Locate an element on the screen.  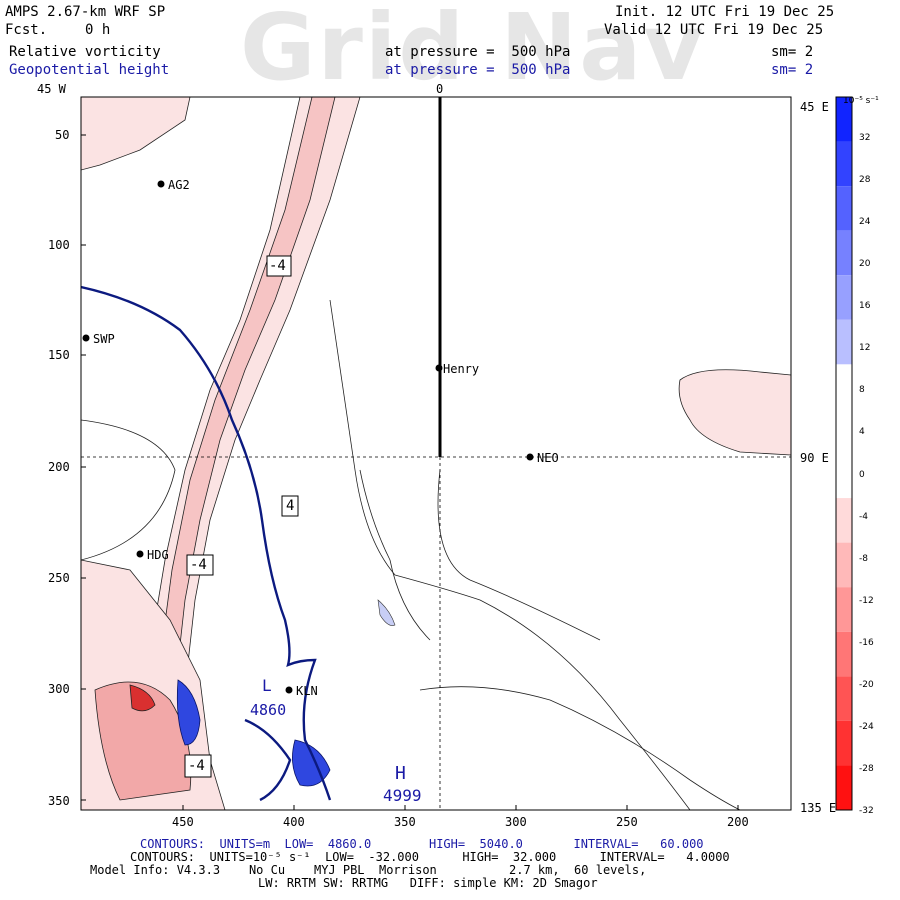
colorbar-tick-label: 8 is located at coordinates (862, 390).